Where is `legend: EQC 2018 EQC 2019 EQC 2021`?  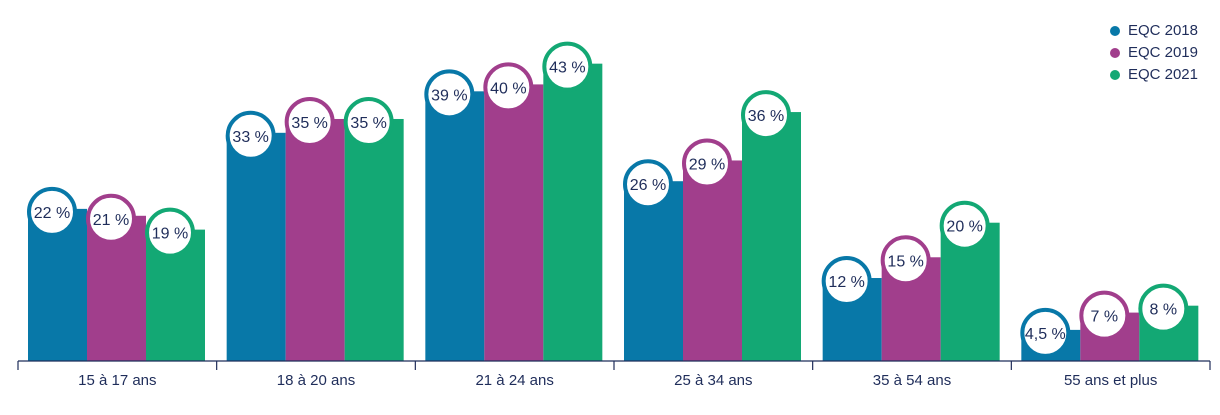 legend: EQC 2018 EQC 2019 EQC 2021 is located at coordinates (1153, 53).